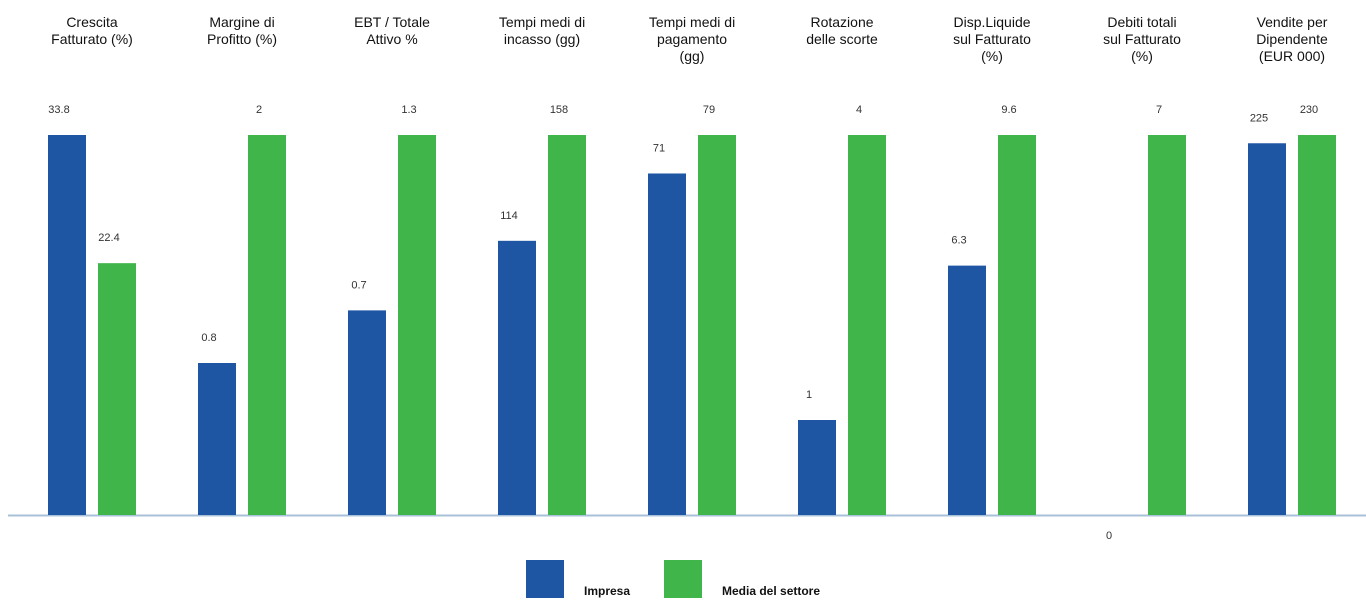  What do you see at coordinates (559, 110) in the screenshot?
I see `data-label: 158` at bounding box center [559, 110].